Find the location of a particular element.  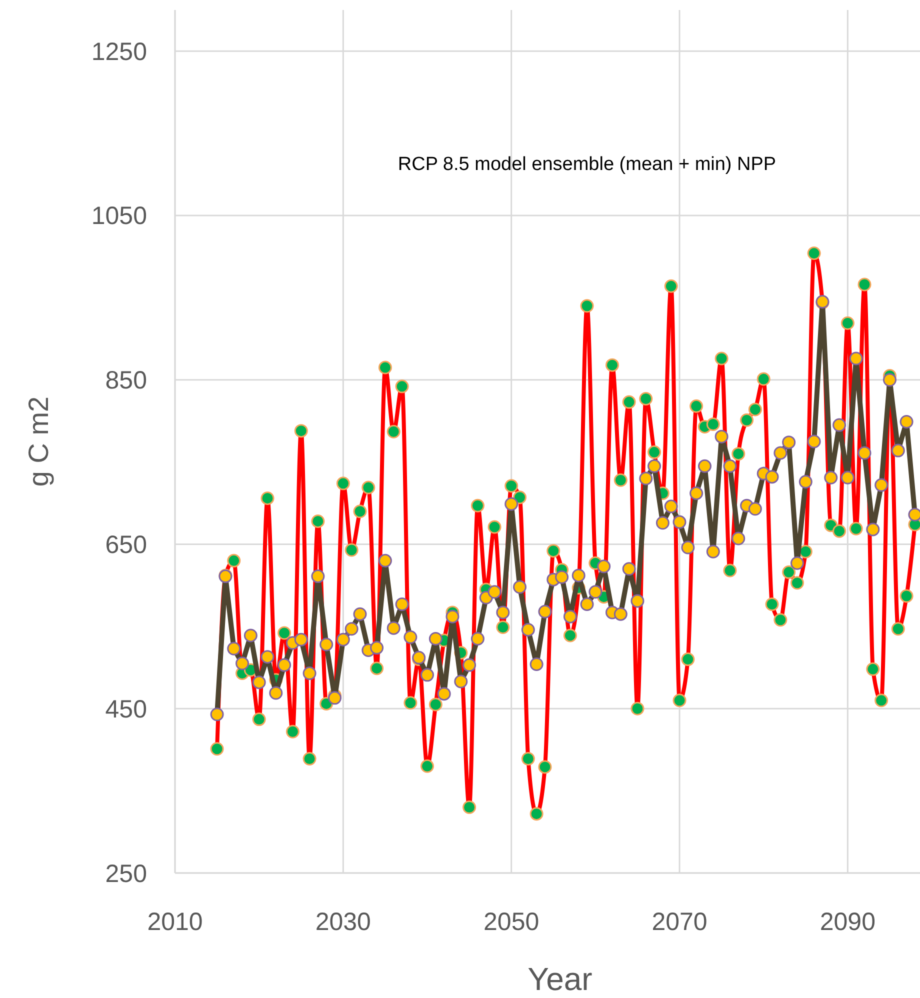

x-axis-title: Year is located at coordinates (560, 979).